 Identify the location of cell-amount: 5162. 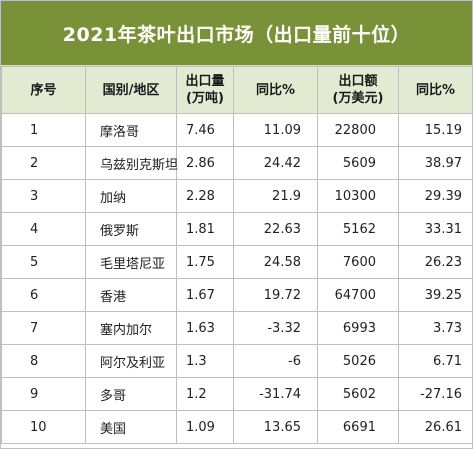
(358, 229).